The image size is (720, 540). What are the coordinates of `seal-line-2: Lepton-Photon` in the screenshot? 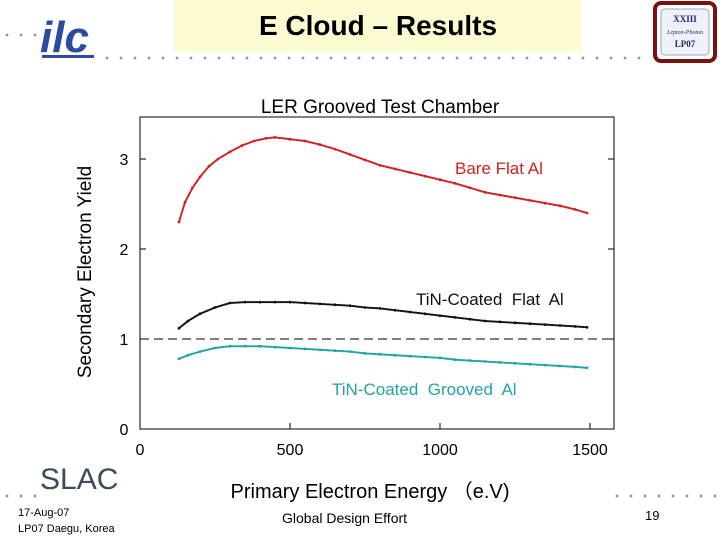 It's located at (684, 33).